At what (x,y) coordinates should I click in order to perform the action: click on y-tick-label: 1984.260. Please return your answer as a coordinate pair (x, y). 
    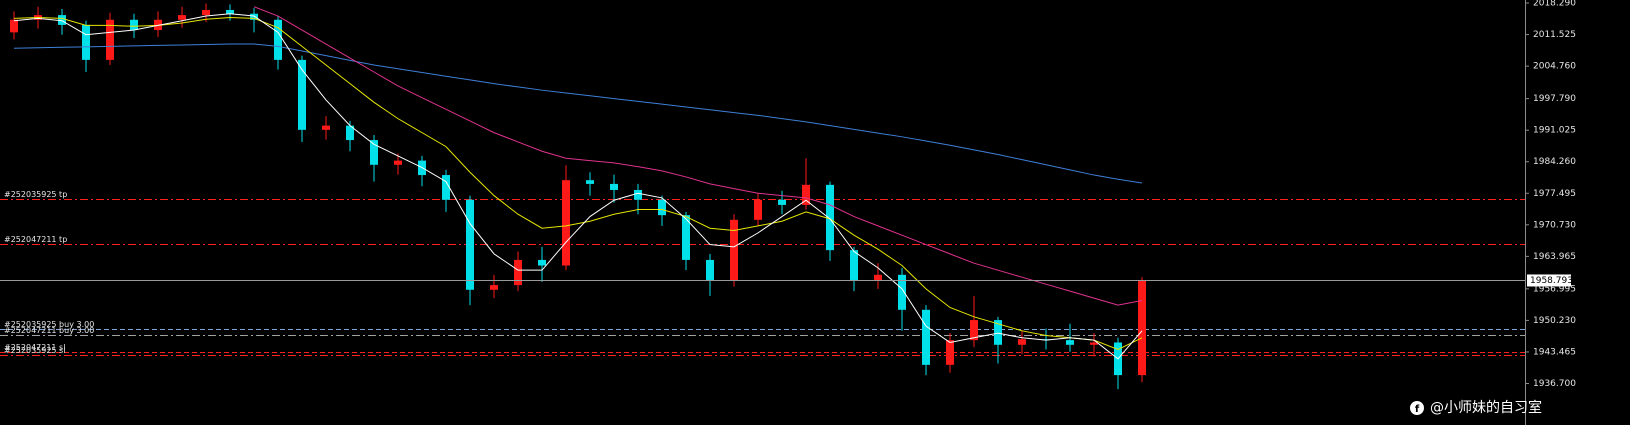
    Looking at the image, I should click on (1554, 162).